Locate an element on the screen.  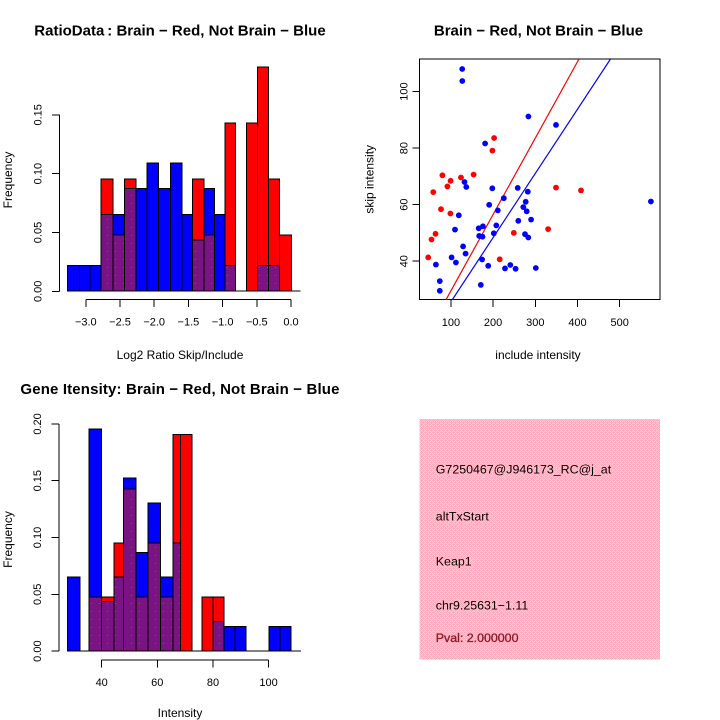
svg-text: include intensity is located at coordinates (537, 355).